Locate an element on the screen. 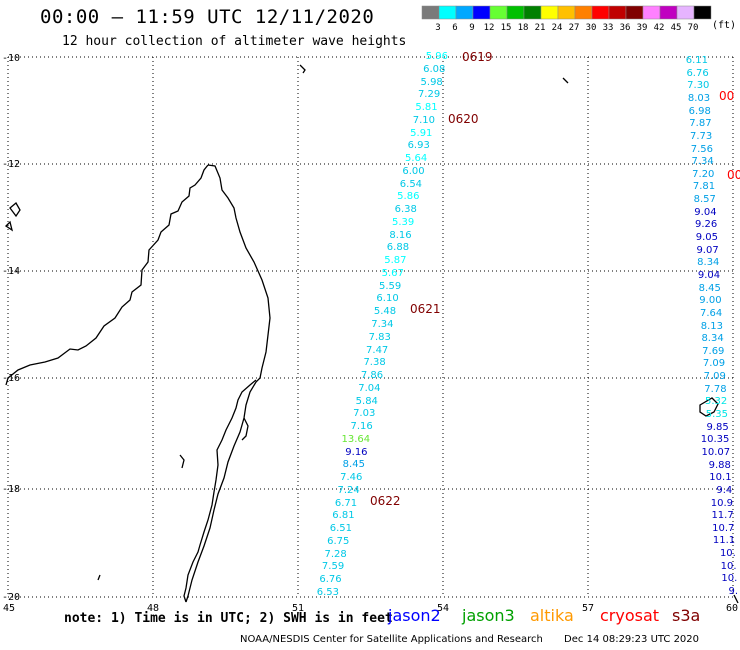 This screenshot has height=650, width=740. wave-height-value: 6.11 is located at coordinates (696, 60).